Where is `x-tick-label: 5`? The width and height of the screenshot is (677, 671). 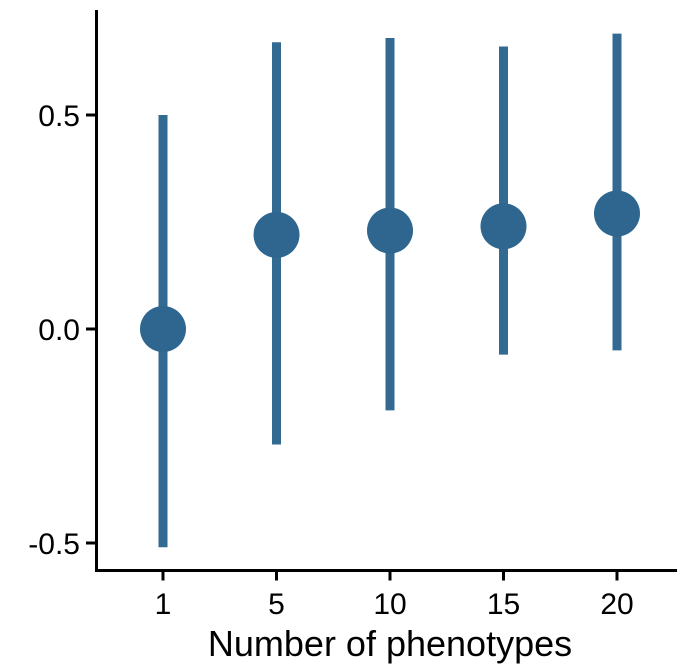
x-tick-label: 5 is located at coordinates (276, 604).